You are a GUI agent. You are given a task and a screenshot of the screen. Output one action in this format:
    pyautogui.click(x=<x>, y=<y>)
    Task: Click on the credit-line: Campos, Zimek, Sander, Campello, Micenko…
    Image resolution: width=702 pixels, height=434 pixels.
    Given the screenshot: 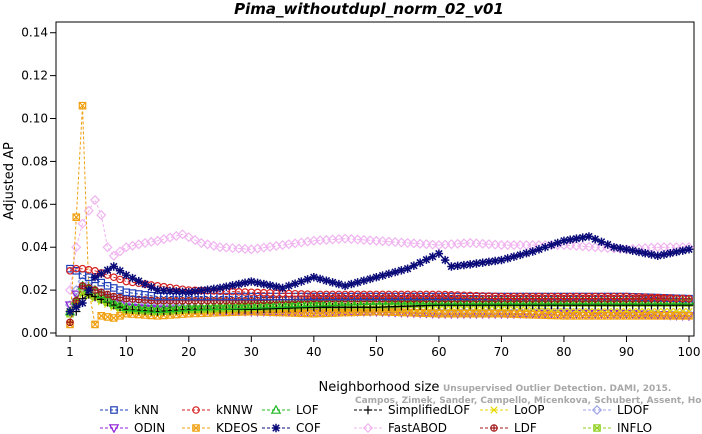 What is the action you would take?
    pyautogui.click(x=528, y=401)
    